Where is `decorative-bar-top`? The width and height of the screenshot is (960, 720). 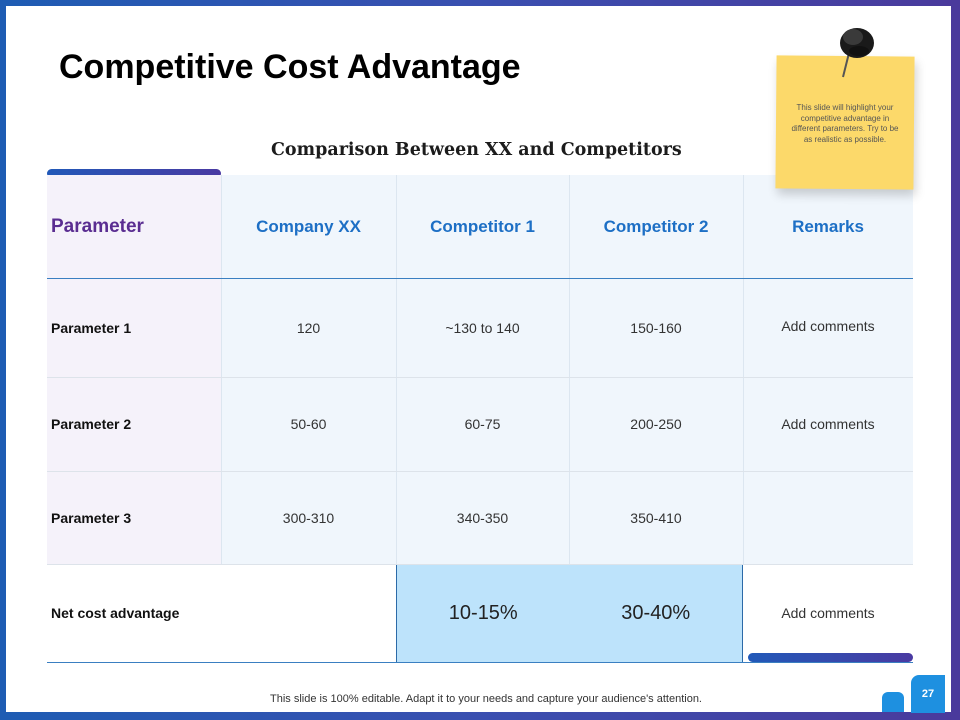
decorative-bar-top is located at coordinates (134, 173).